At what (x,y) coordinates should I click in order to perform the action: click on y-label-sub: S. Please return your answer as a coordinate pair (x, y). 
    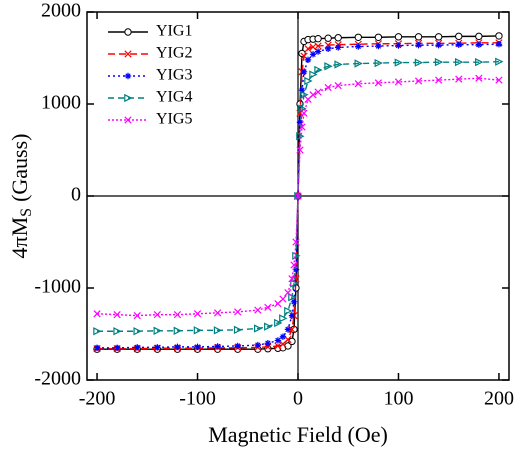
    Looking at the image, I should click on (26, 212).